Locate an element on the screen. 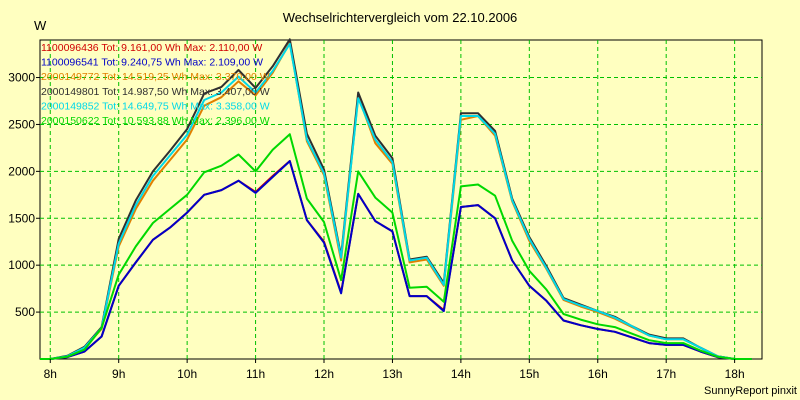 The image size is (800, 400). y-tick-label: 1000 is located at coordinates (21, 265).